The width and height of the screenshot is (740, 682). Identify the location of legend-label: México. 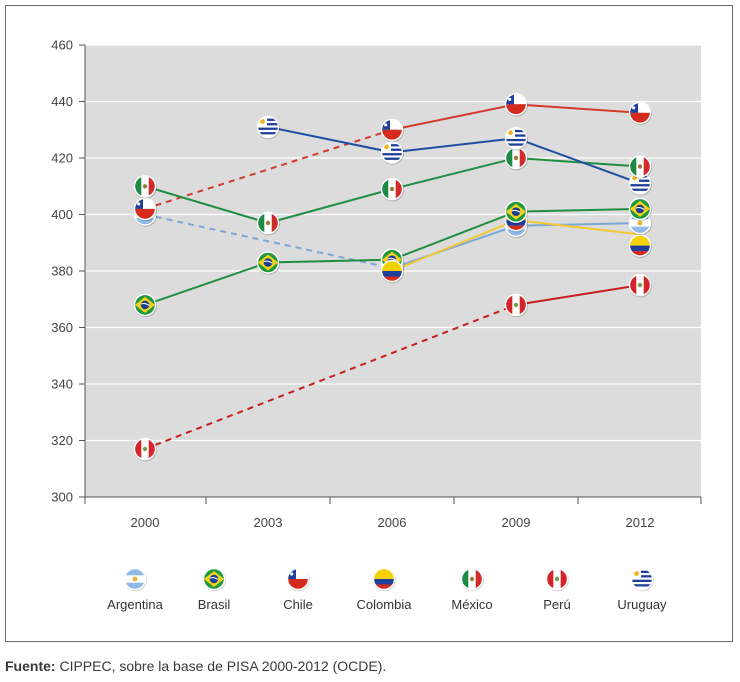
(471, 604).